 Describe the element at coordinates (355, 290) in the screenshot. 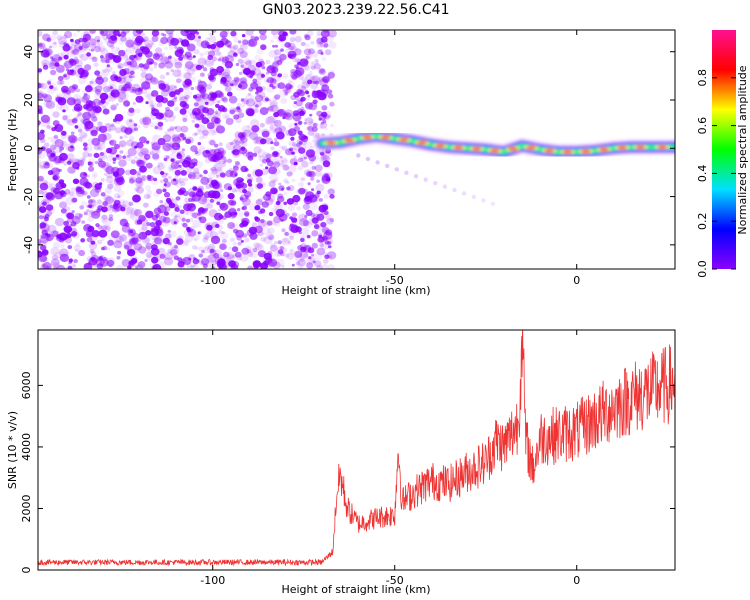

I see `spectrogram-x-label: Height of straight line (km)` at that location.